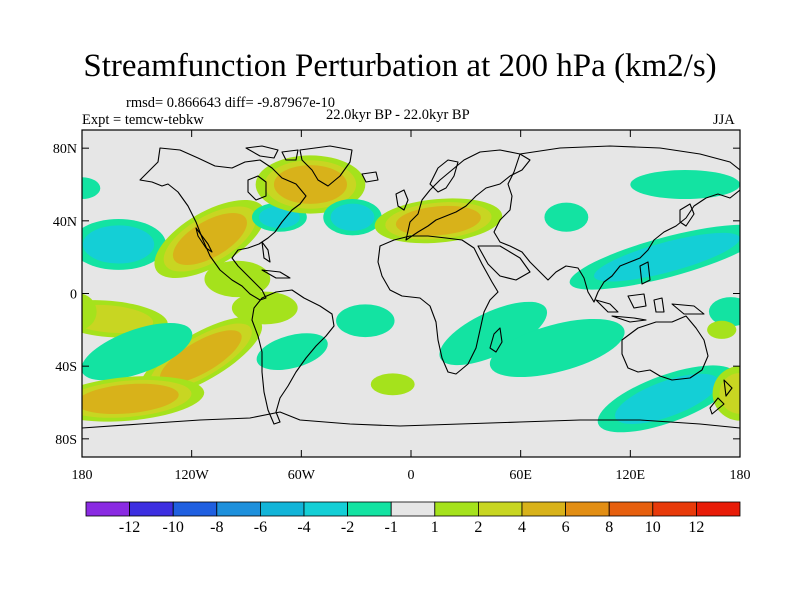  I want to click on colorbar-label: -6, so click(260, 527).